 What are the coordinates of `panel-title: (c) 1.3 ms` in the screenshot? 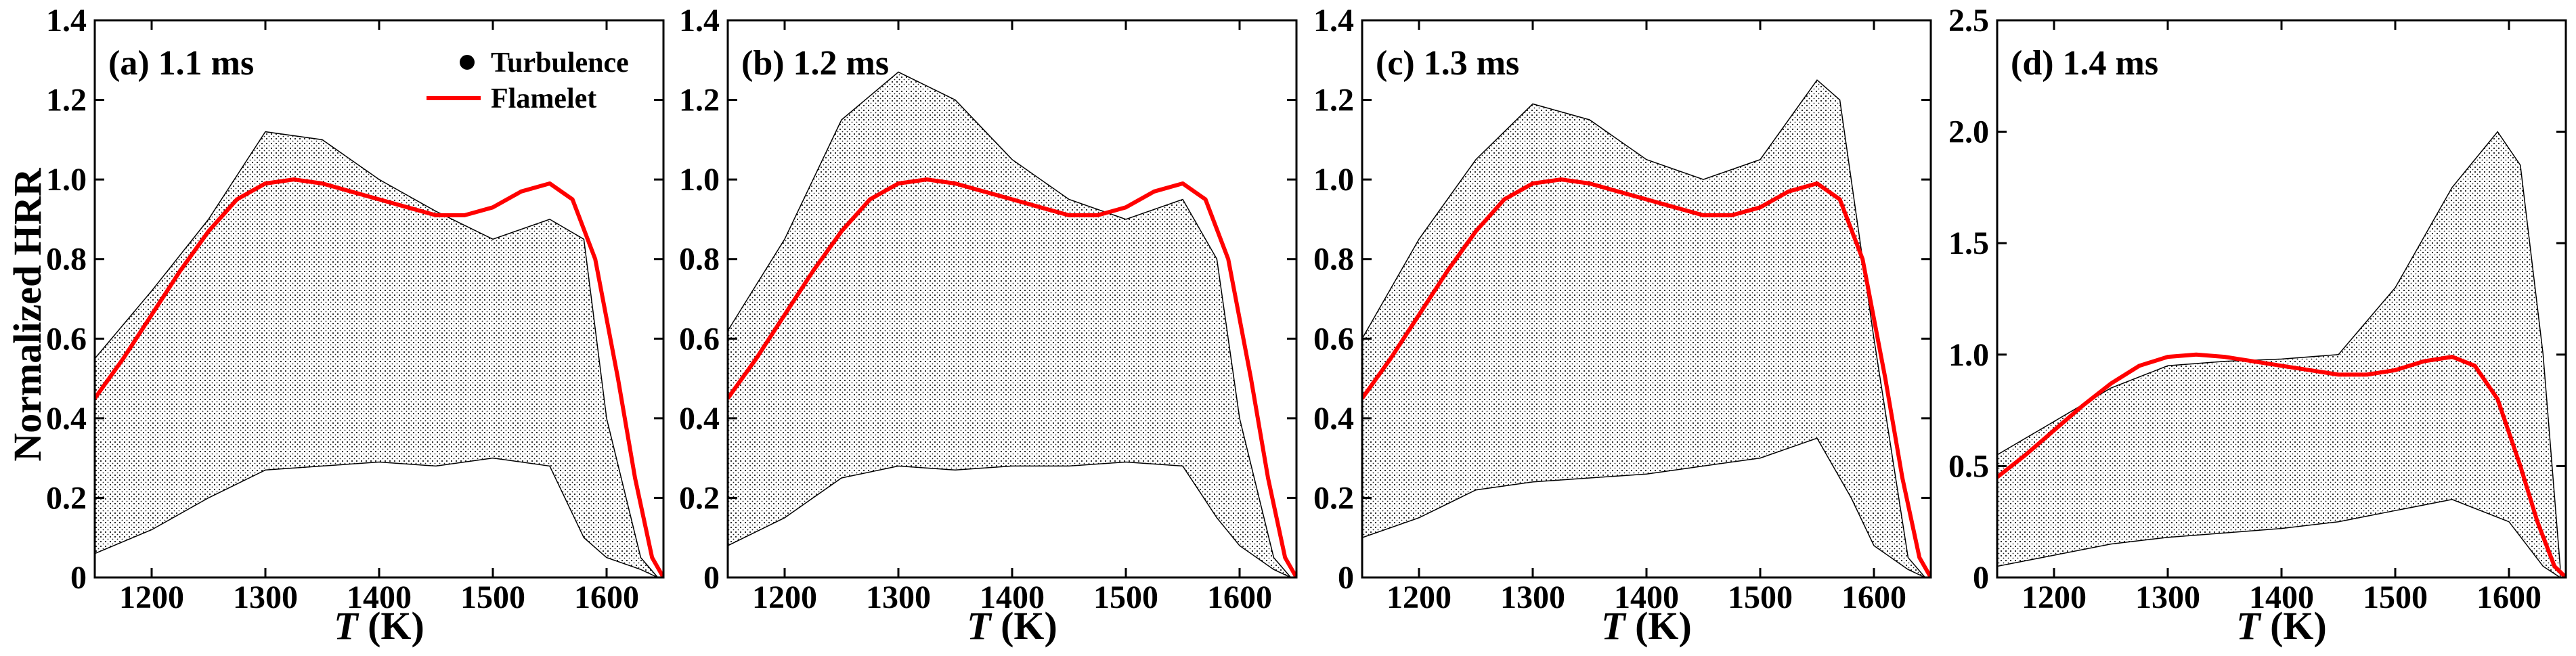 It's located at (1447, 63).